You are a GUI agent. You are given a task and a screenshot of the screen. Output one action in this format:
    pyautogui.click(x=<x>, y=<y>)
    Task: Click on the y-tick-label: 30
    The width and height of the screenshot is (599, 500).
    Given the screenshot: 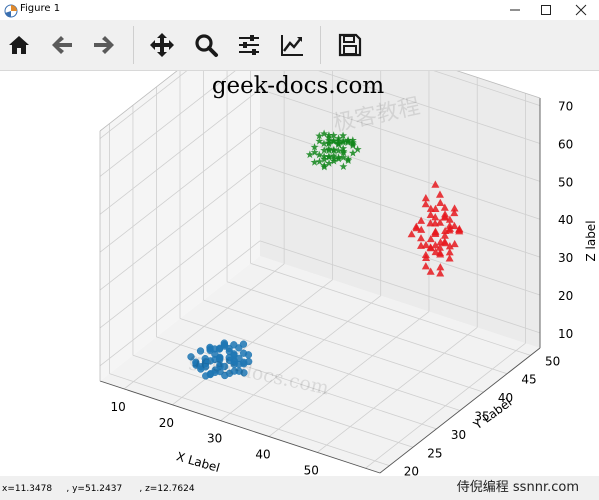 What is the action you would take?
    pyautogui.click(x=458, y=435)
    